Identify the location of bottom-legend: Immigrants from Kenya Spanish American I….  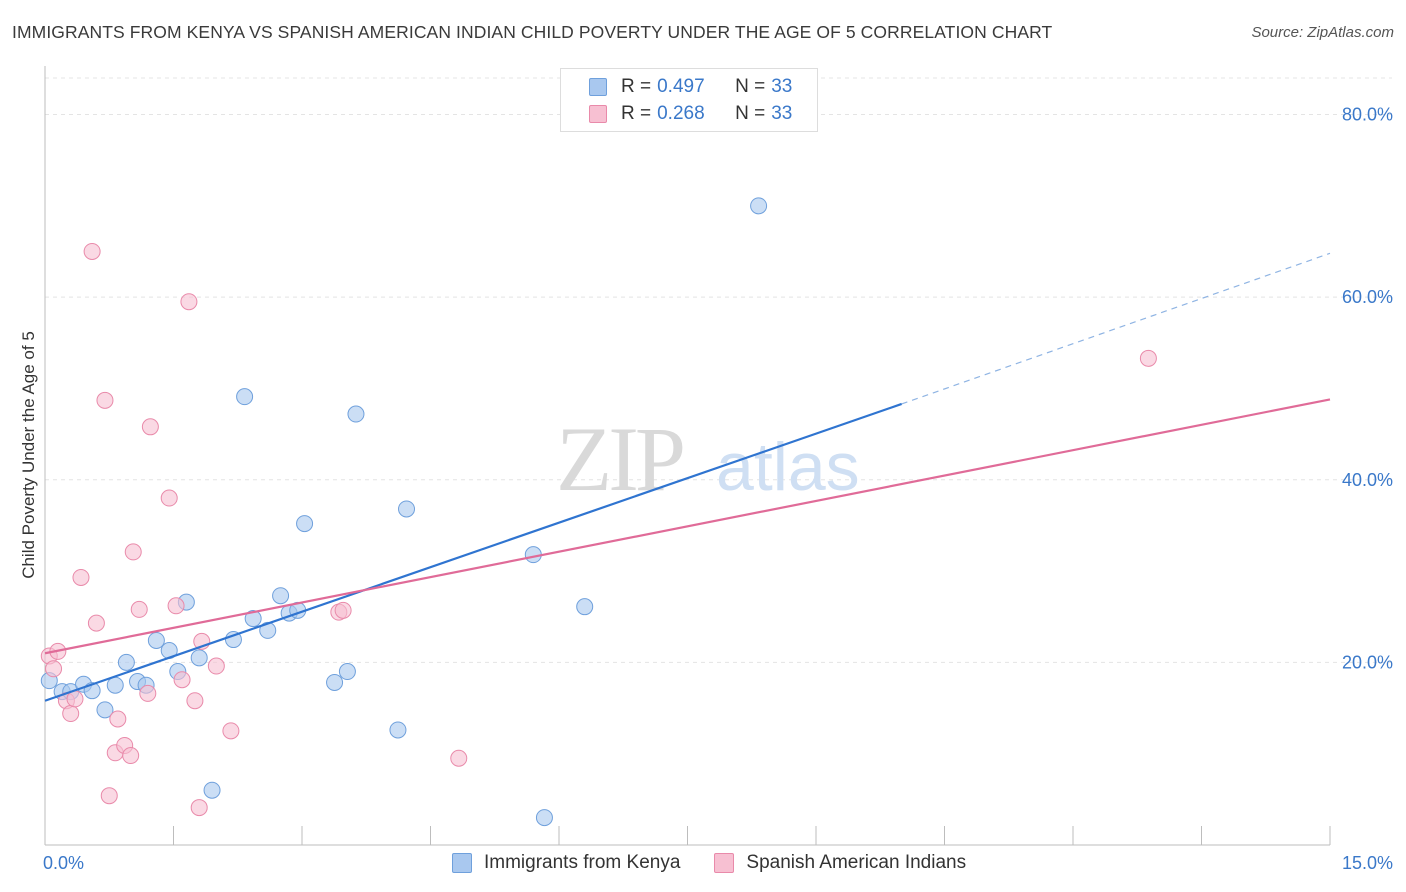
(726, 863).